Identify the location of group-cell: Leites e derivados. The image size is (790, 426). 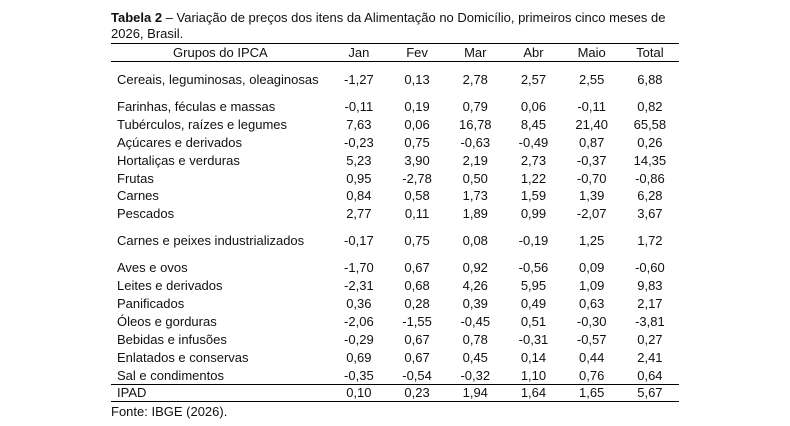
(170, 286).